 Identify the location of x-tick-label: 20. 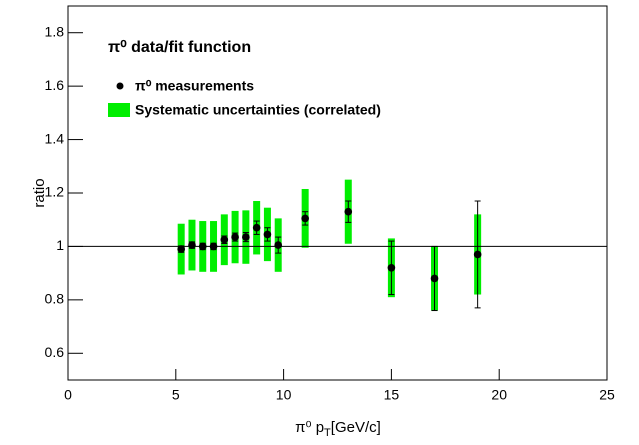
(499, 395).